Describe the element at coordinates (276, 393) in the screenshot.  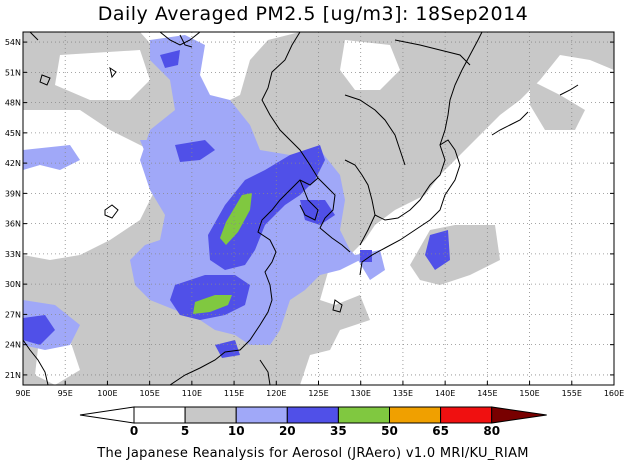
I see `lon-tick-label: 120E` at that location.